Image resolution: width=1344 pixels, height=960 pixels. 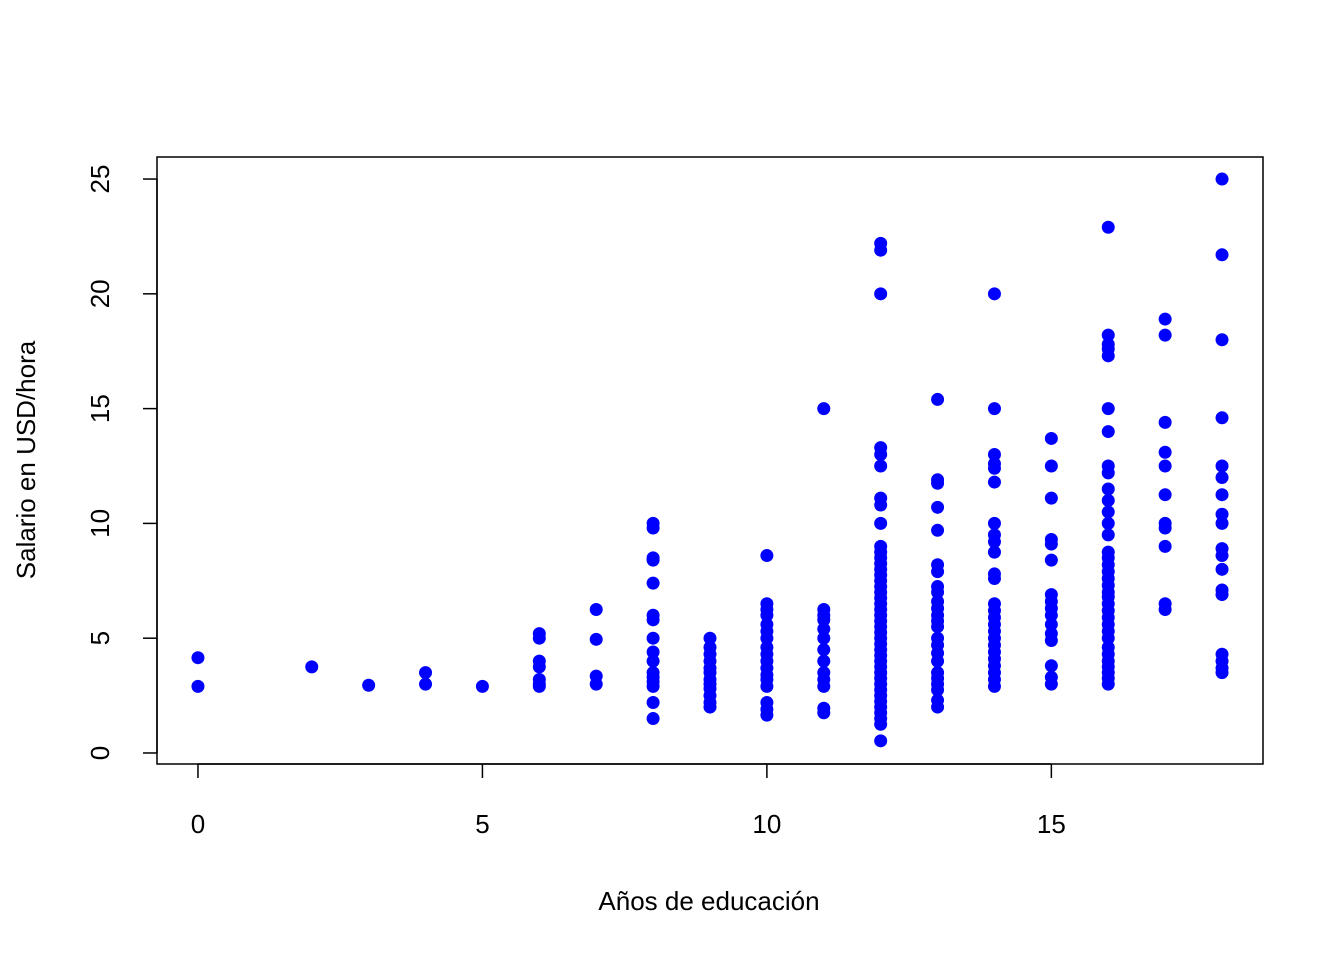 I want to click on y-tick-label: 10, so click(x=100, y=523).